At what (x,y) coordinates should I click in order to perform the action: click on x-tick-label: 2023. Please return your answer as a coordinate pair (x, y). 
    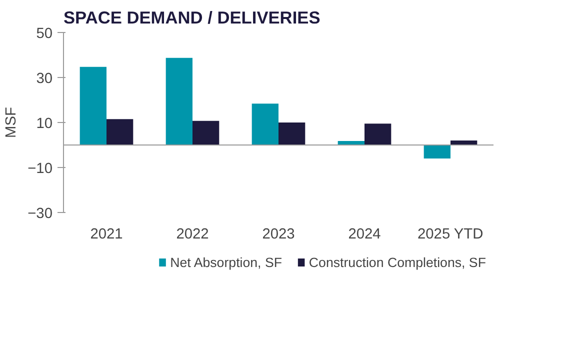
    Looking at the image, I should click on (278, 234).